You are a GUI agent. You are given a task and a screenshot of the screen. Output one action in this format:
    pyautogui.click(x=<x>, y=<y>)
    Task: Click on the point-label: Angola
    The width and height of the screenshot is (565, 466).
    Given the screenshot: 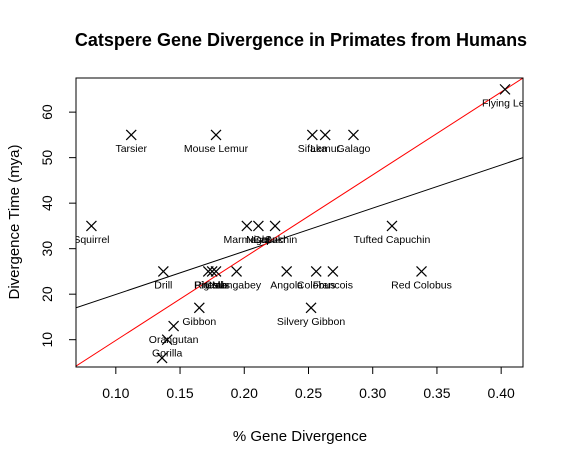 What is the action you would take?
    pyautogui.click(x=286, y=285)
    